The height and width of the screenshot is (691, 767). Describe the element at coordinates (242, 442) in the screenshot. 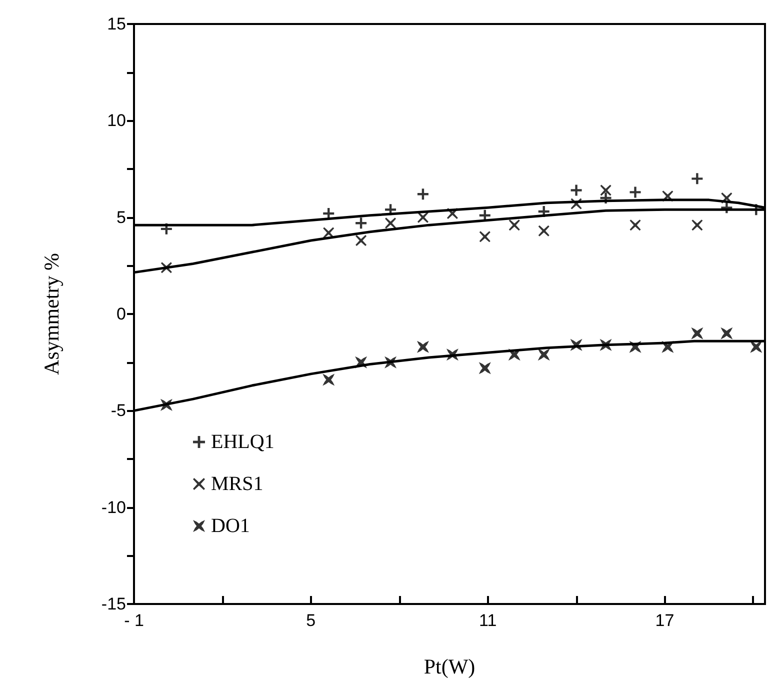

I see `legend-label: EHLQ1` at that location.